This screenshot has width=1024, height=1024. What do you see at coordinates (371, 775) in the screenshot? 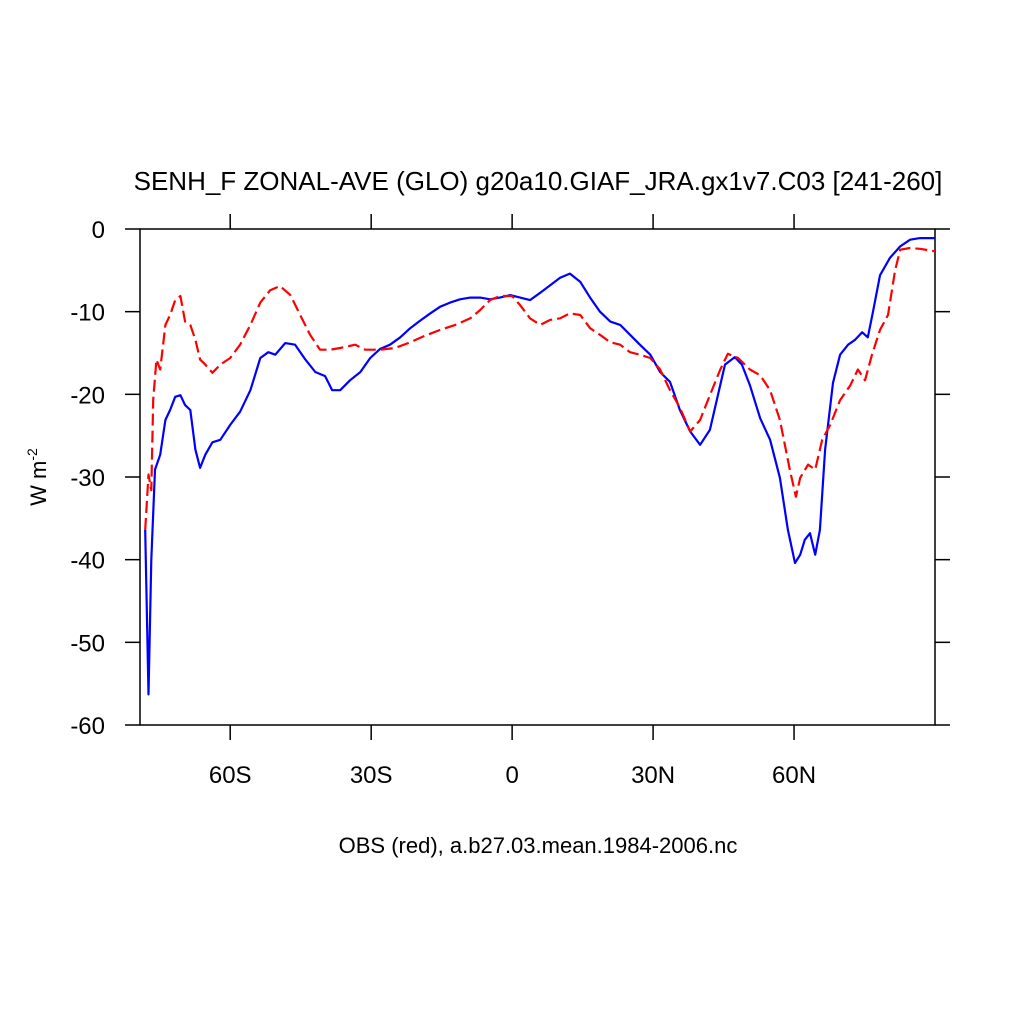
I see `x-tick-label: 30S` at bounding box center [371, 775].